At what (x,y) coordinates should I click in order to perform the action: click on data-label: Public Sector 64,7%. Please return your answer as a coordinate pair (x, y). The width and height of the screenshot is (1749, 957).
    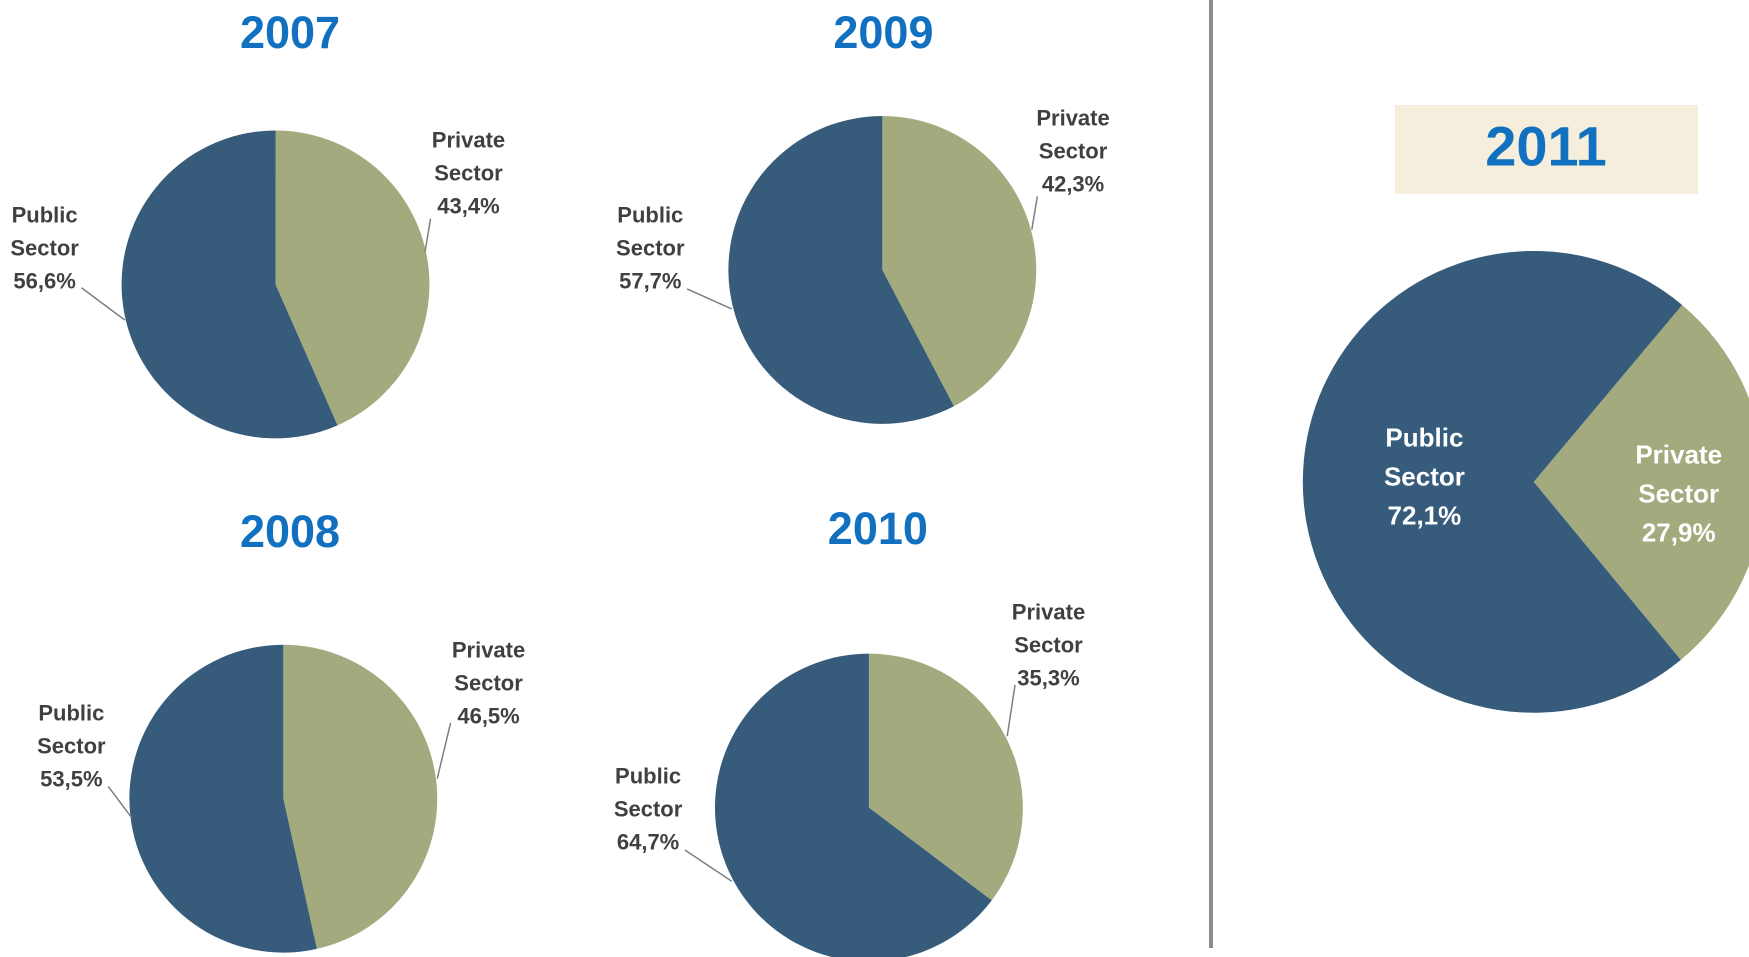
    Looking at the image, I should click on (648, 808).